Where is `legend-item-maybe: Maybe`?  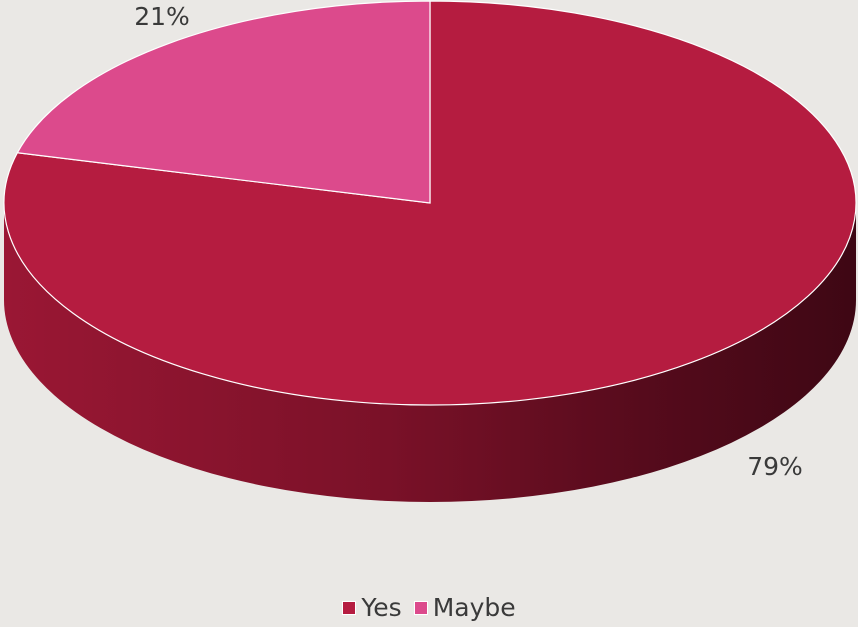 legend-item-maybe: Maybe is located at coordinates (464, 607).